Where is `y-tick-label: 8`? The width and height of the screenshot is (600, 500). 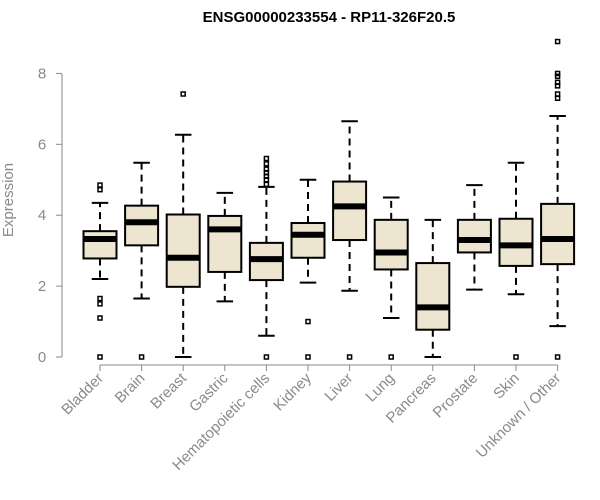
y-tick-label: 8 is located at coordinates (42, 73).